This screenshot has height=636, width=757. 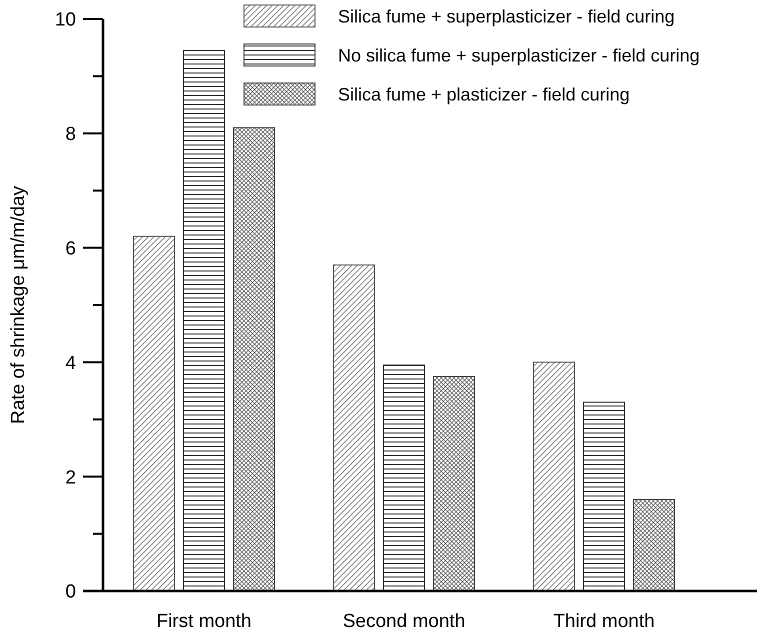 I want to click on x-tick-label: Third month, so click(x=604, y=621).